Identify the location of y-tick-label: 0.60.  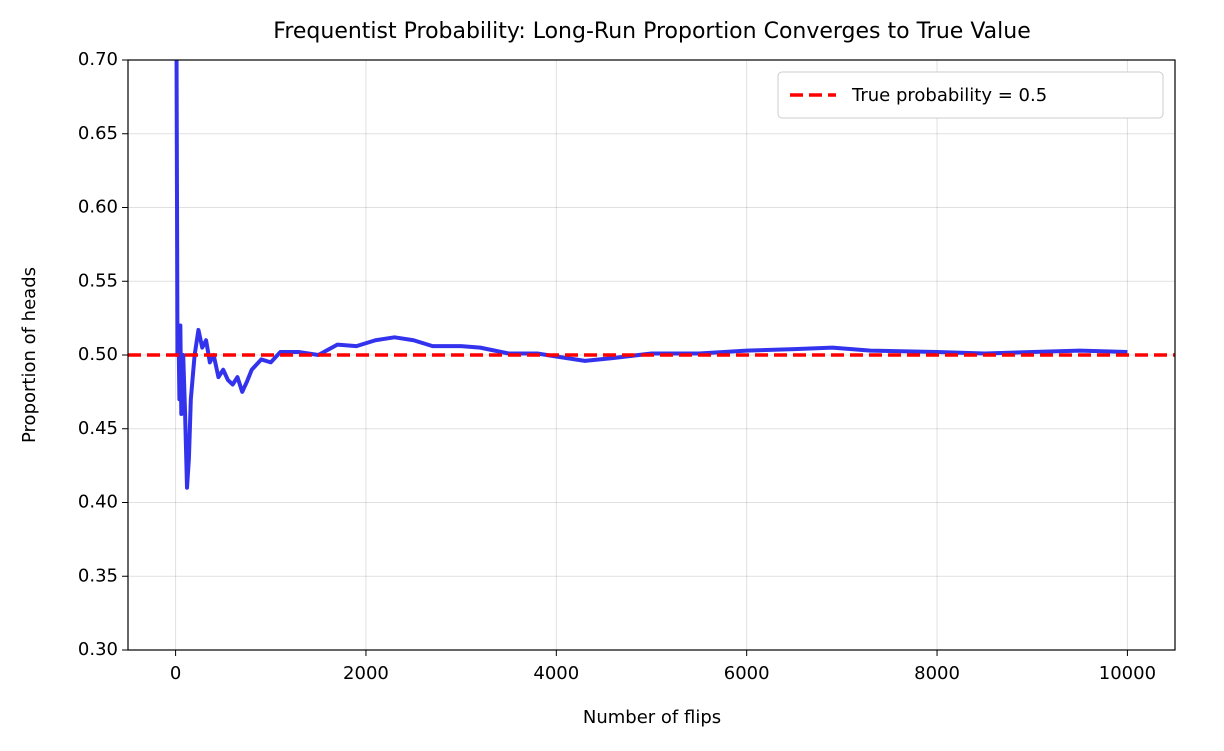
(98, 207).